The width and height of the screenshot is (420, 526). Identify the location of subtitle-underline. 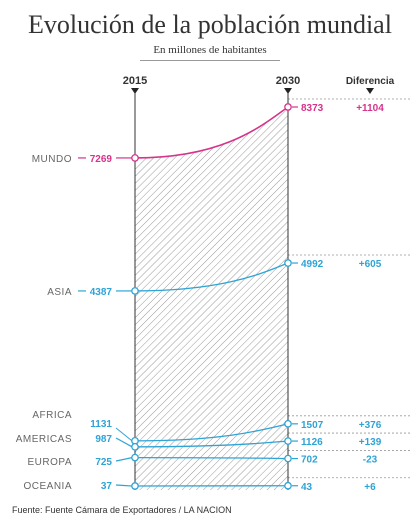
(210, 60).